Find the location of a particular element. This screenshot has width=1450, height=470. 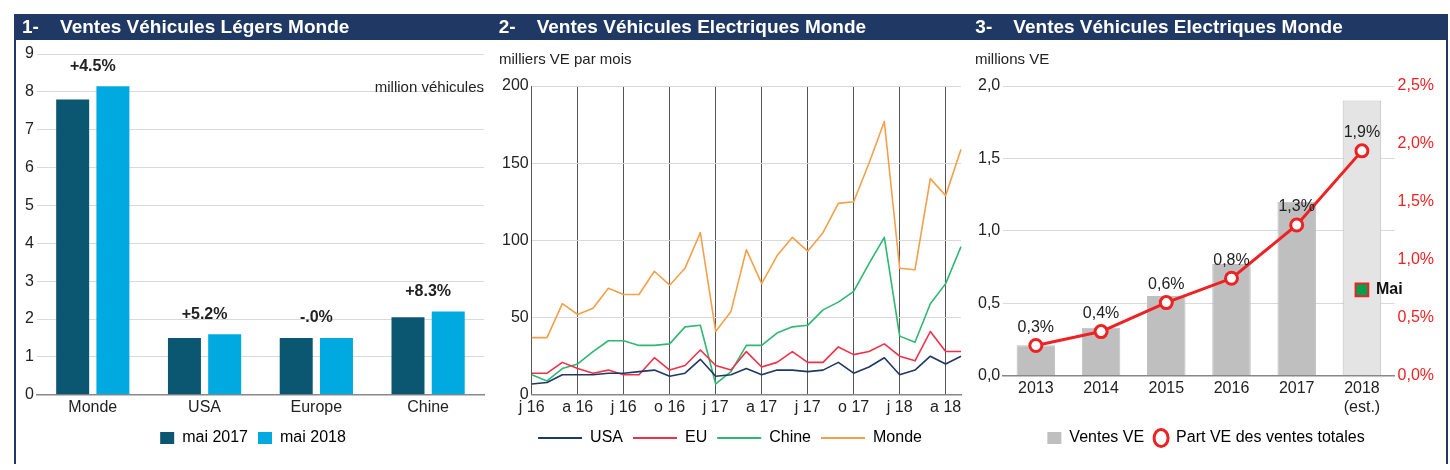

y-tick-label: 2 is located at coordinates (29, 318).